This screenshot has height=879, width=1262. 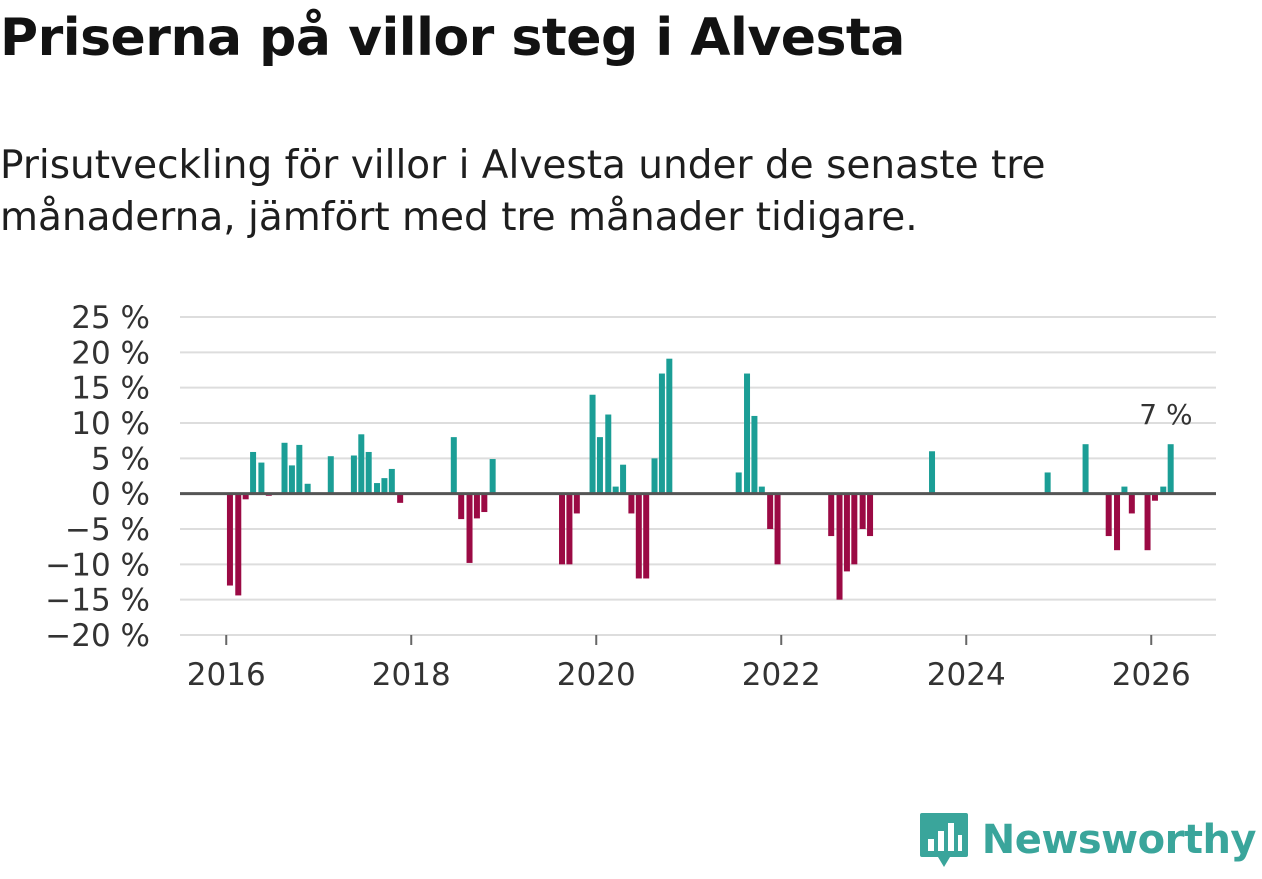 I want to click on x-tick-label: 2022, so click(x=781, y=675).